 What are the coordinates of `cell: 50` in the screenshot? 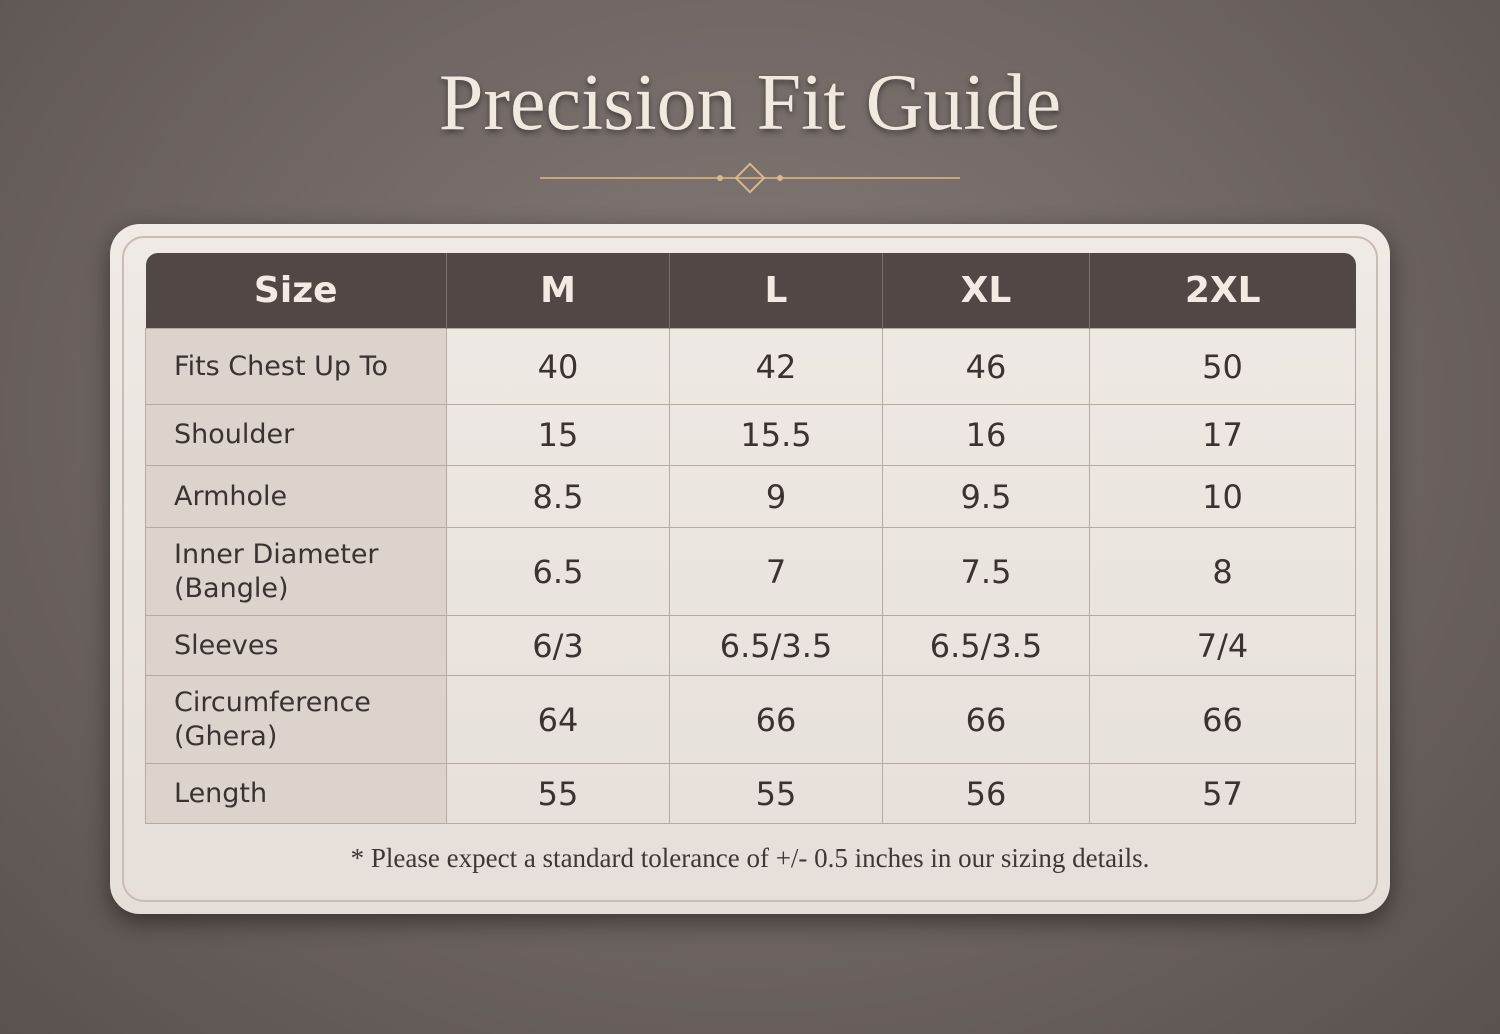 It's located at (1222, 366).